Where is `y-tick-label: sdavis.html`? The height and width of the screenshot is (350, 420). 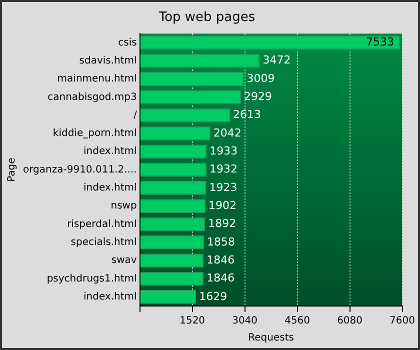
y-tick-label: sdavis.html is located at coordinates (108, 60).